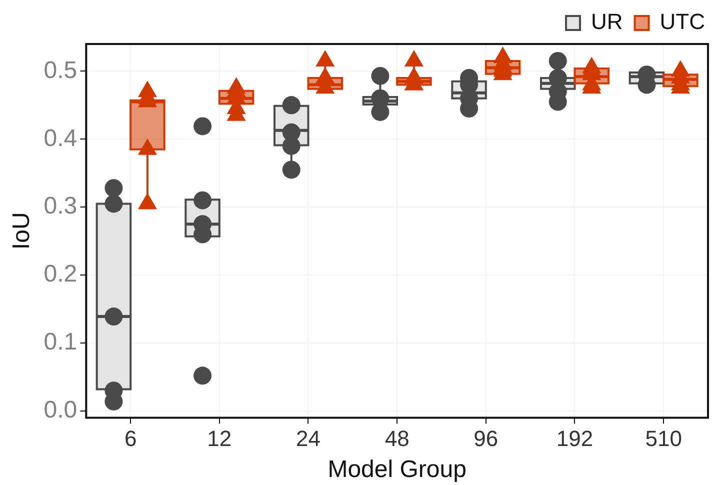 The image size is (719, 485). What do you see at coordinates (486, 439) in the screenshot?
I see `x-tick-label: 96` at bounding box center [486, 439].